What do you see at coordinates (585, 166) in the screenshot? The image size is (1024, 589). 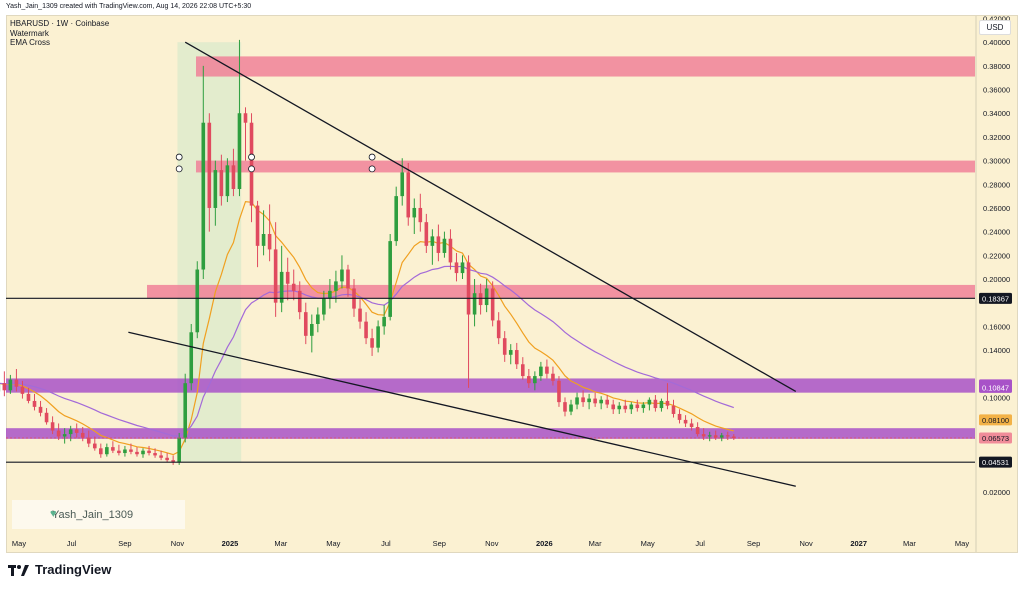 I see `zone-resistance-0.295` at bounding box center [585, 166].